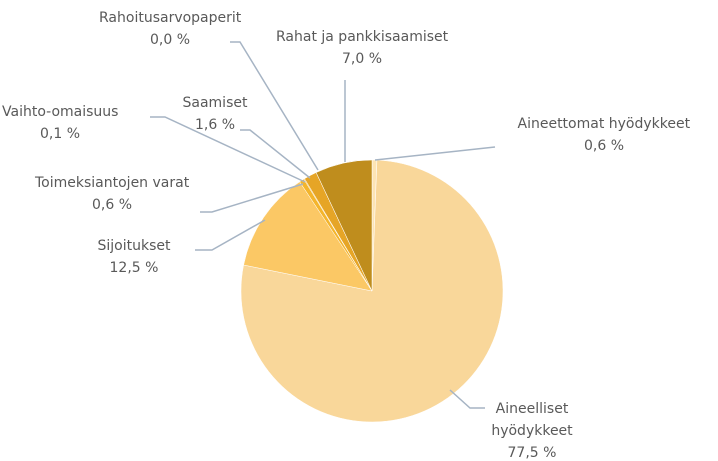 The image size is (718, 461). I want to click on value-label: 0,1 %, so click(60, 134).